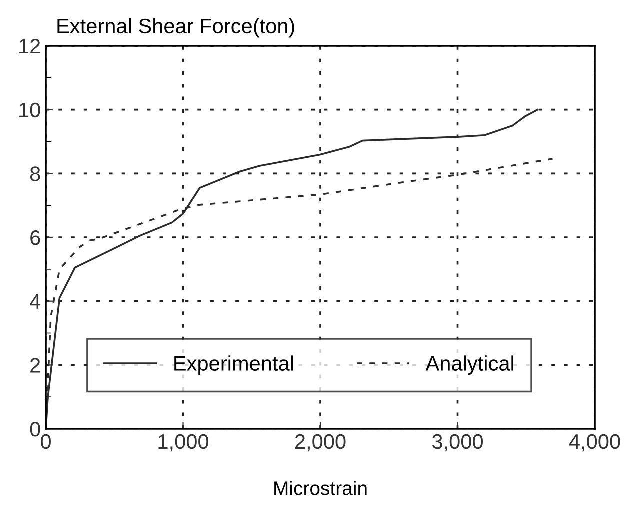  Describe the element at coordinates (46, 442) in the screenshot. I see `x-tick-label: 0` at that location.